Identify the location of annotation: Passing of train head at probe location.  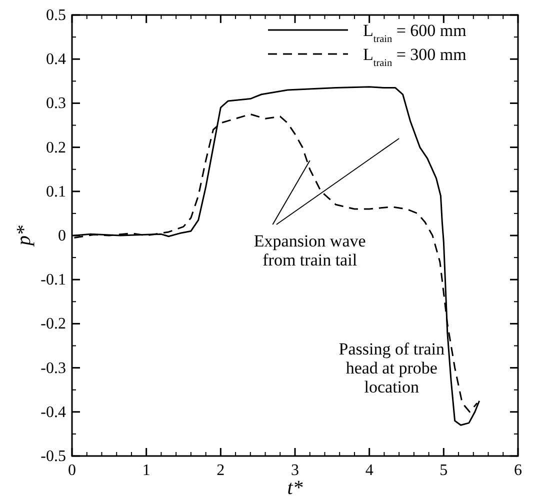
(392, 368).